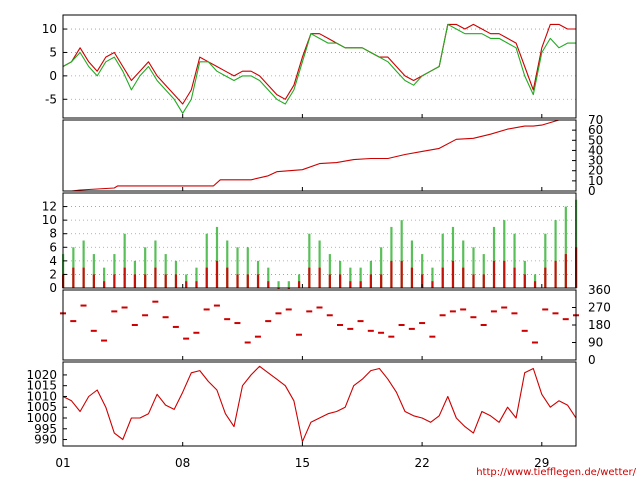 Image resolution: width=640 pixels, height=480 pixels. I want to click on precipitation-cumulative-frame, so click(319, 155).